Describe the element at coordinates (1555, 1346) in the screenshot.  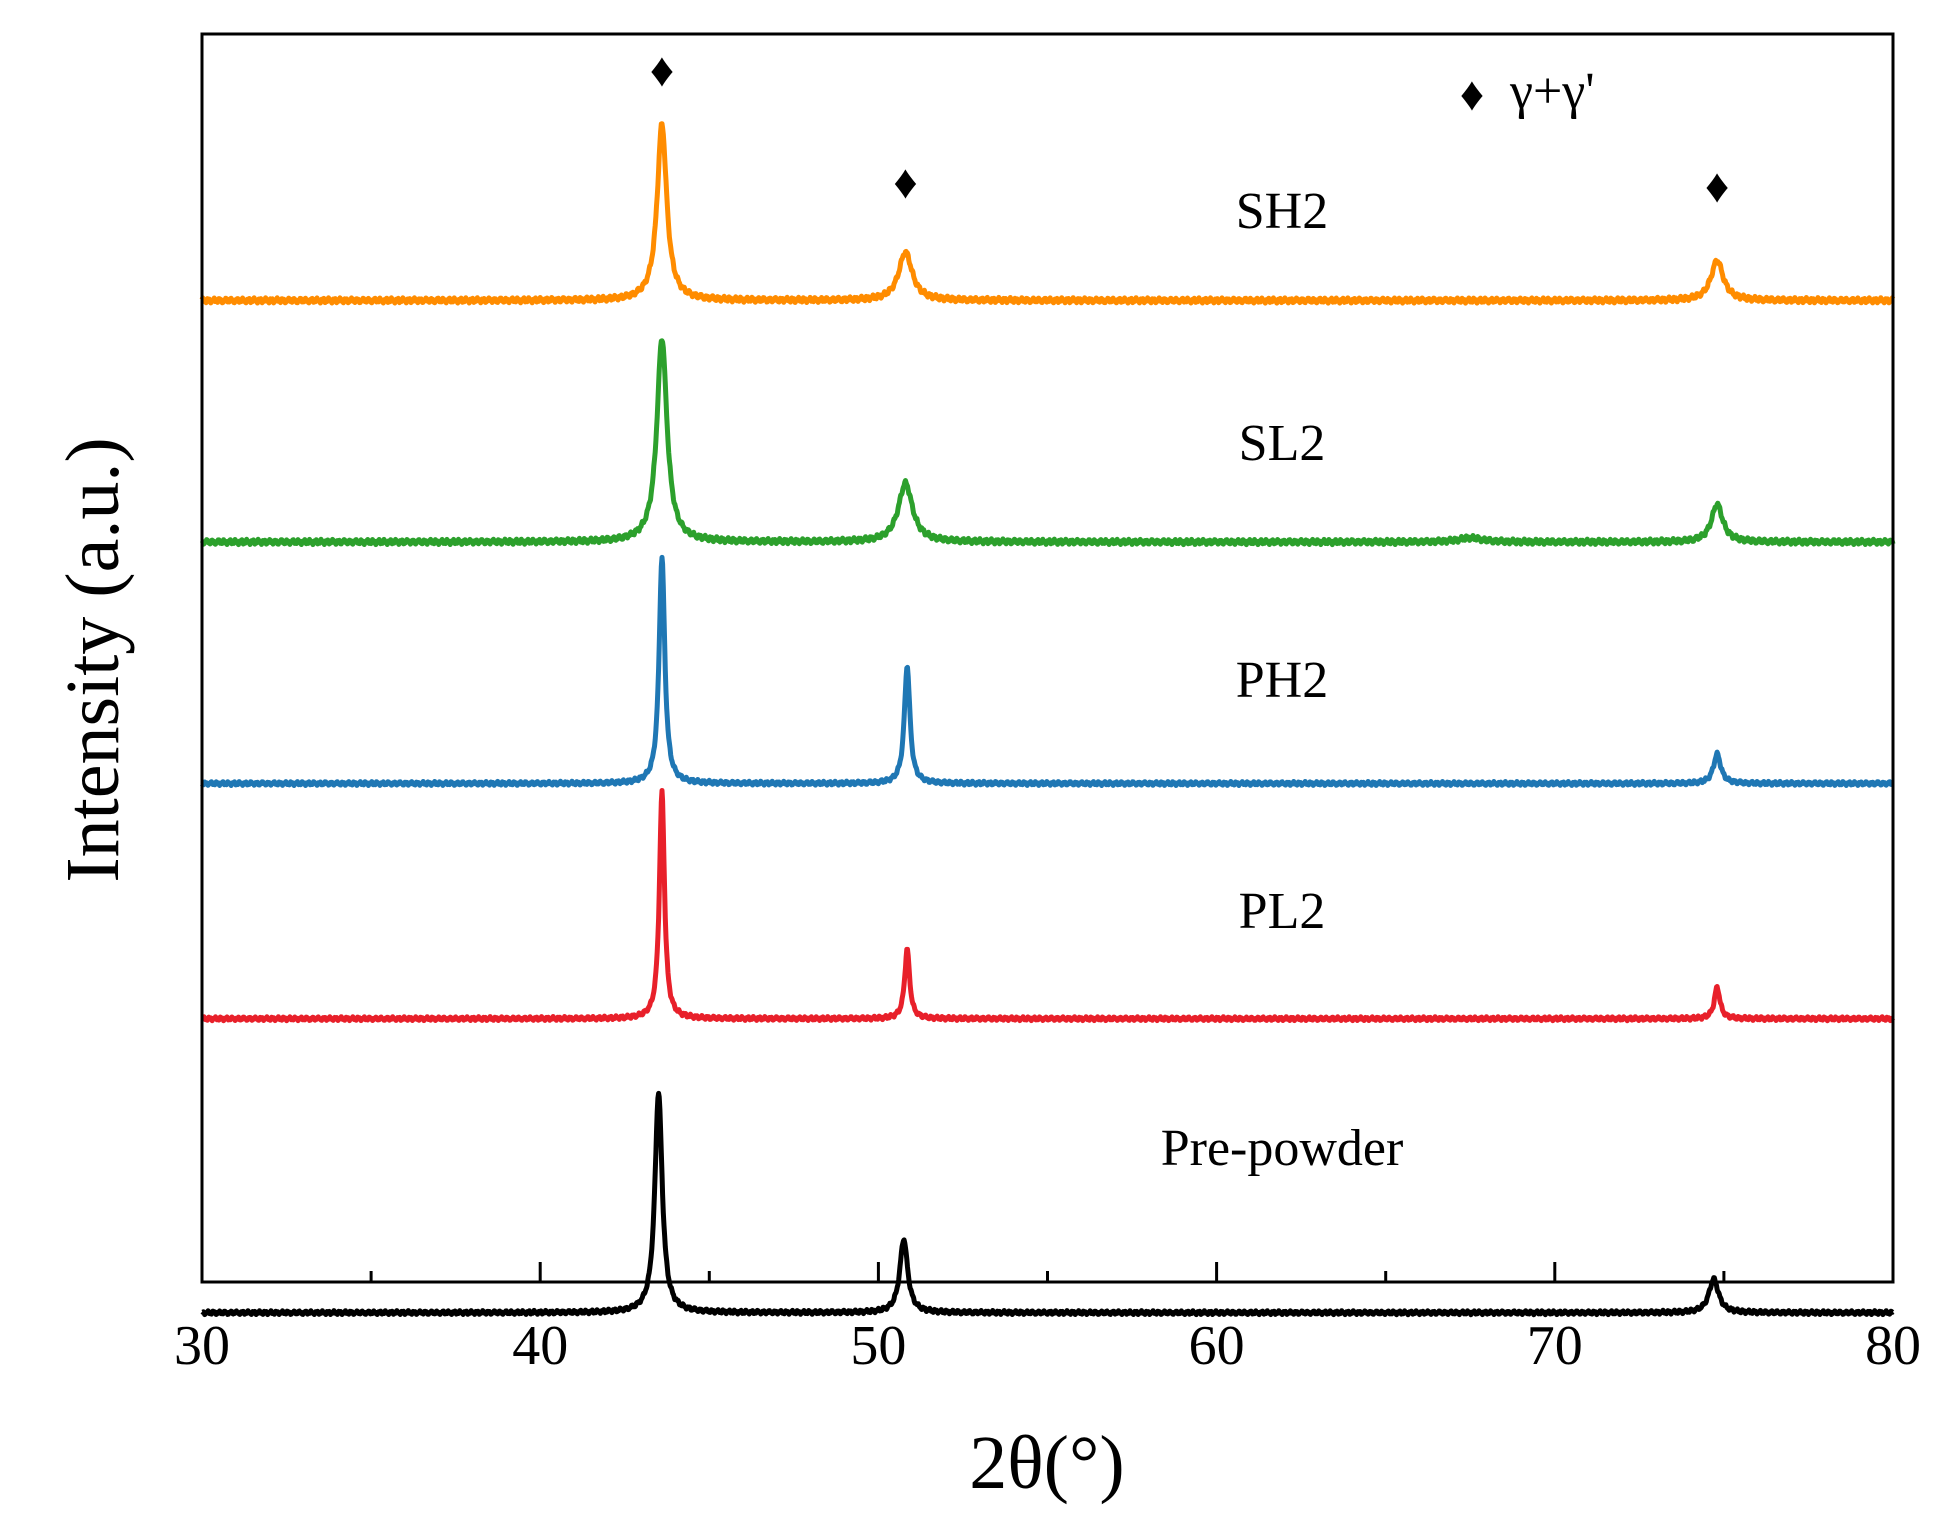
I see `x-tick-label: 70` at that location.